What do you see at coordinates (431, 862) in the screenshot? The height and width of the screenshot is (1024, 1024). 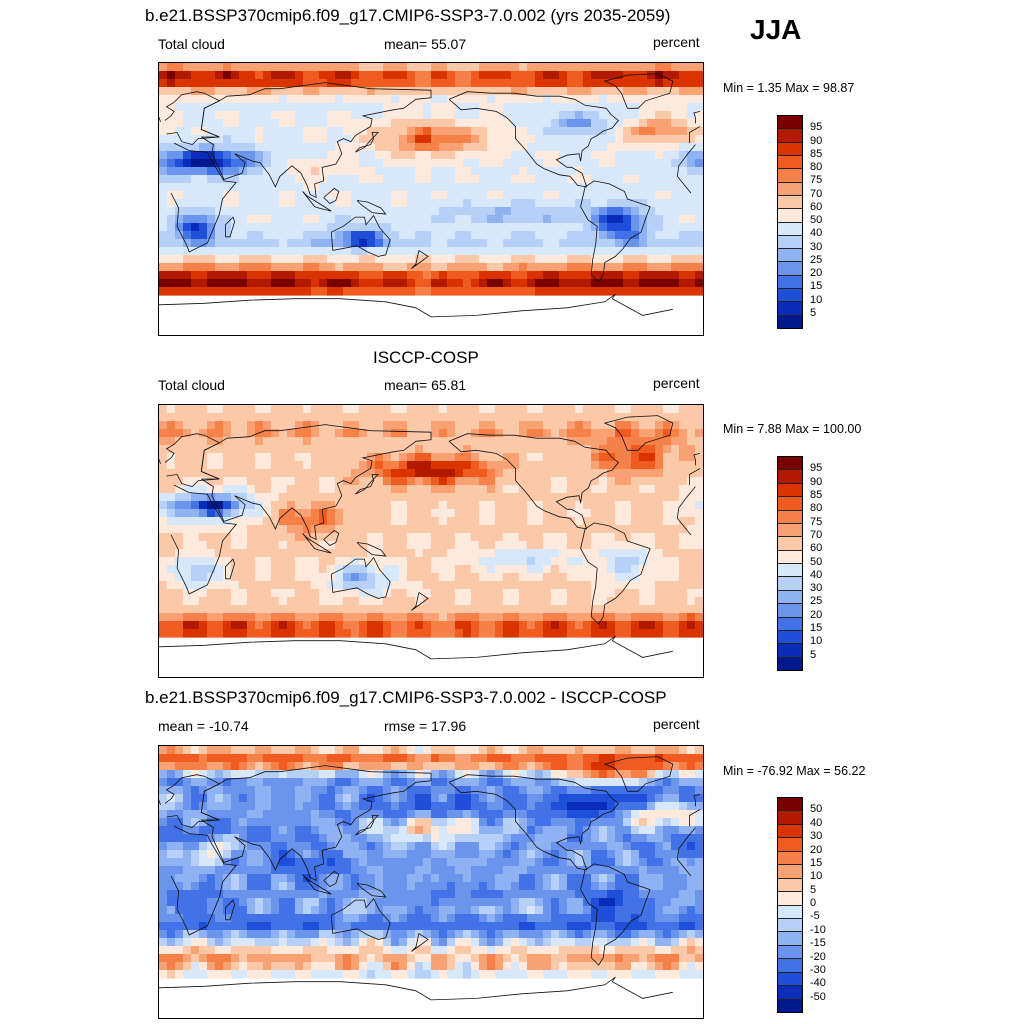 I see `map-field` at bounding box center [431, 862].